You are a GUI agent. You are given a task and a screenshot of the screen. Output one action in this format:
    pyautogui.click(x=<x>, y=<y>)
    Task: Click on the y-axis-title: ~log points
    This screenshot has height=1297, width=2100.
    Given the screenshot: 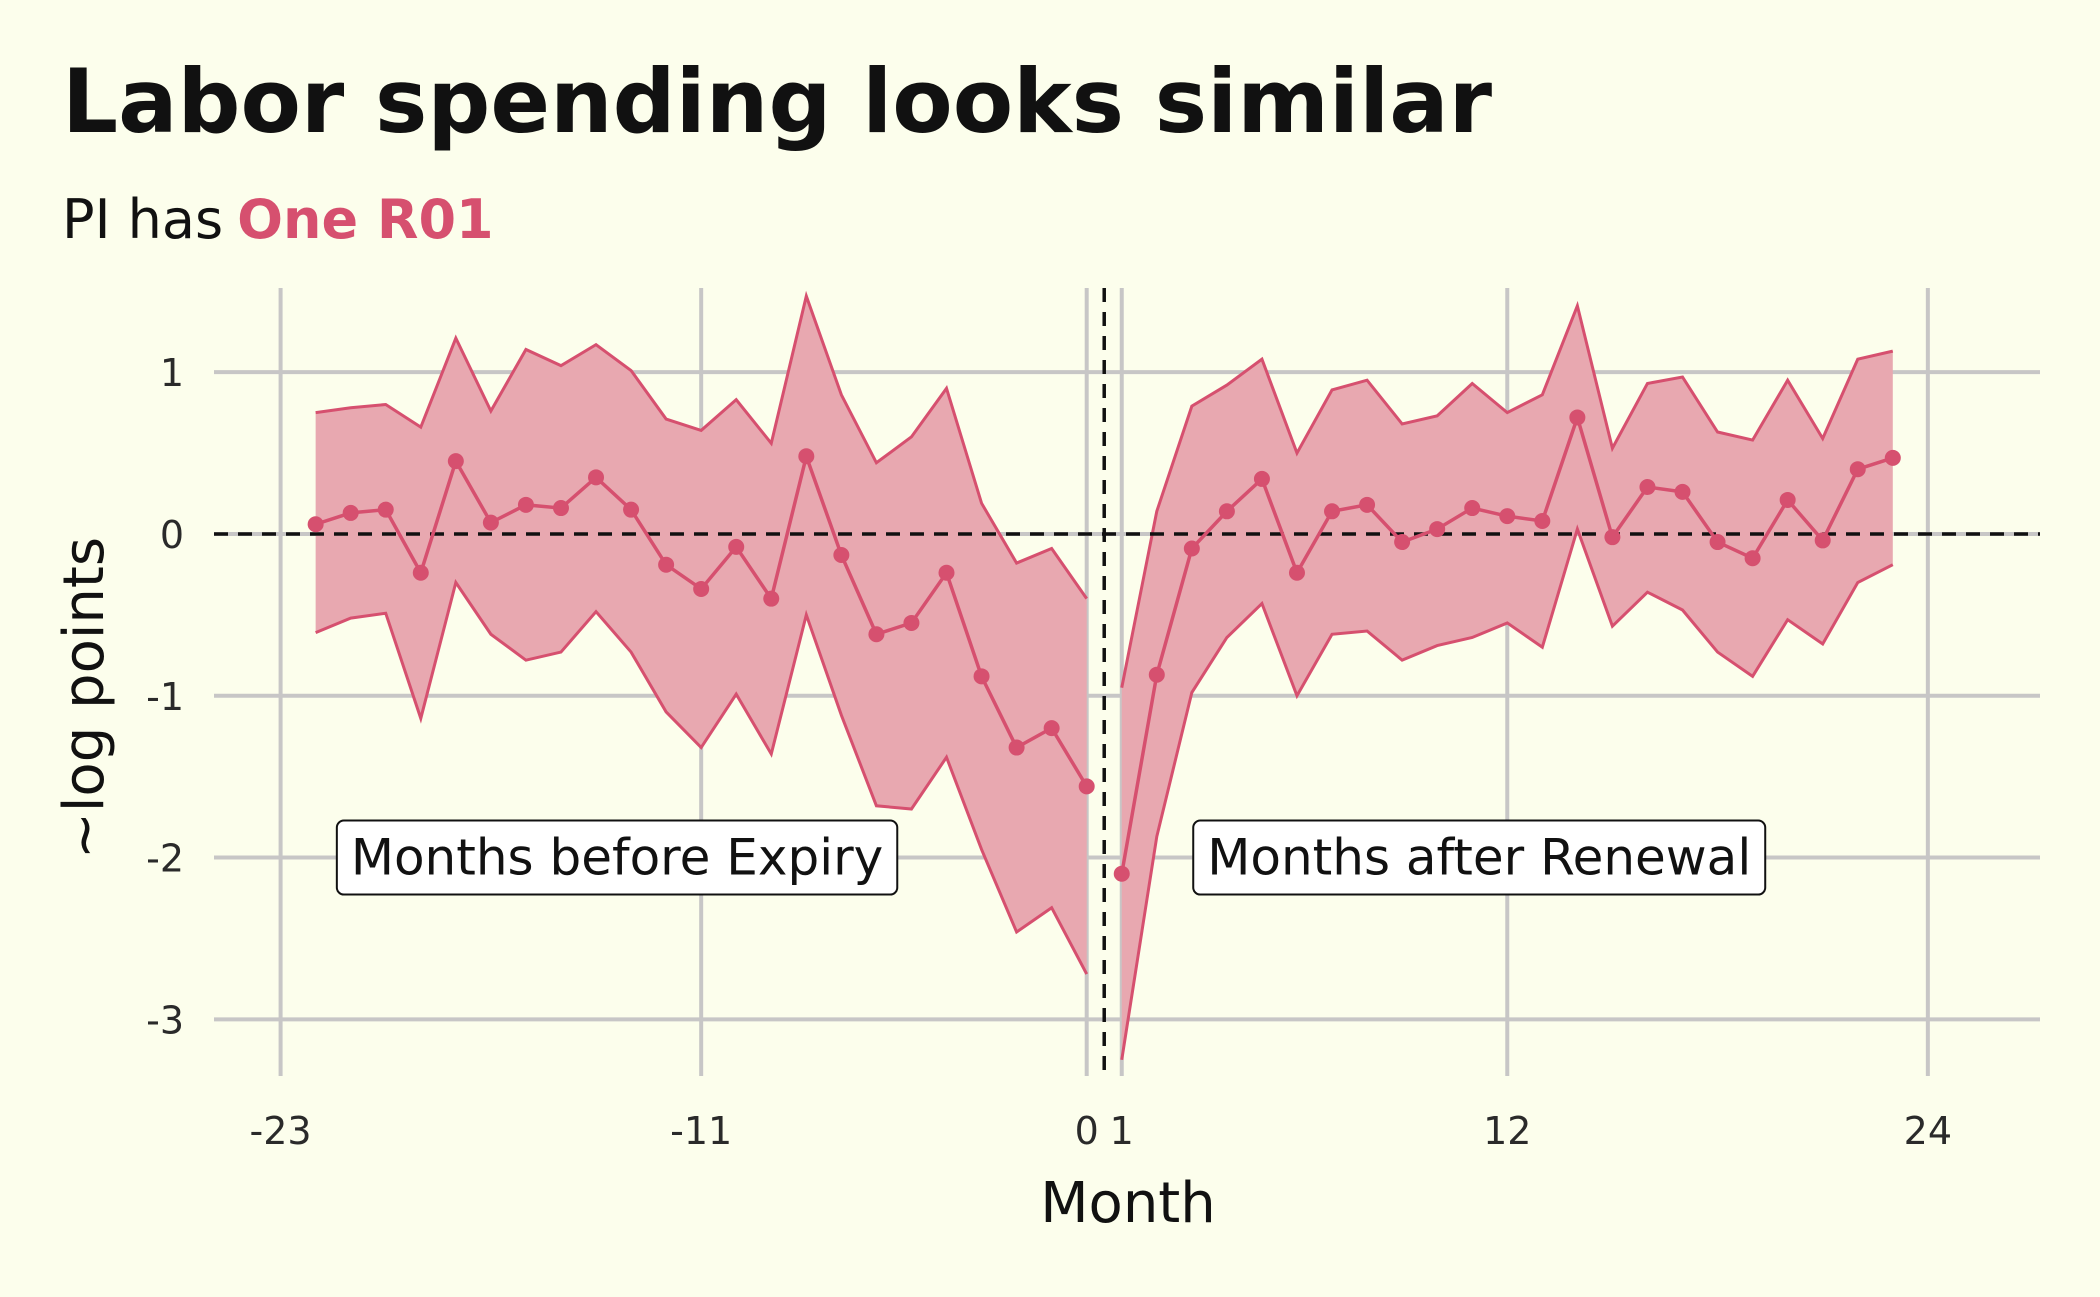 What is the action you would take?
    pyautogui.click(x=84, y=698)
    